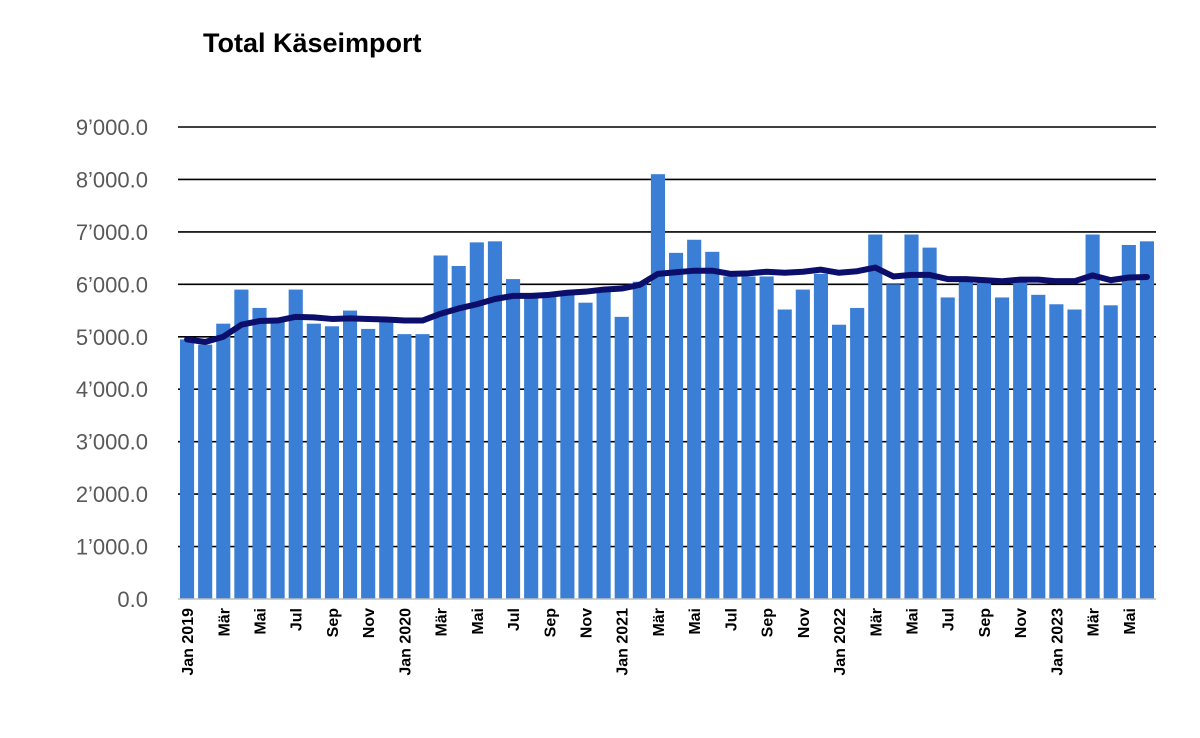  Describe the element at coordinates (112, 127) in the screenshot. I see `y-tick-label: 9’000.0` at that location.